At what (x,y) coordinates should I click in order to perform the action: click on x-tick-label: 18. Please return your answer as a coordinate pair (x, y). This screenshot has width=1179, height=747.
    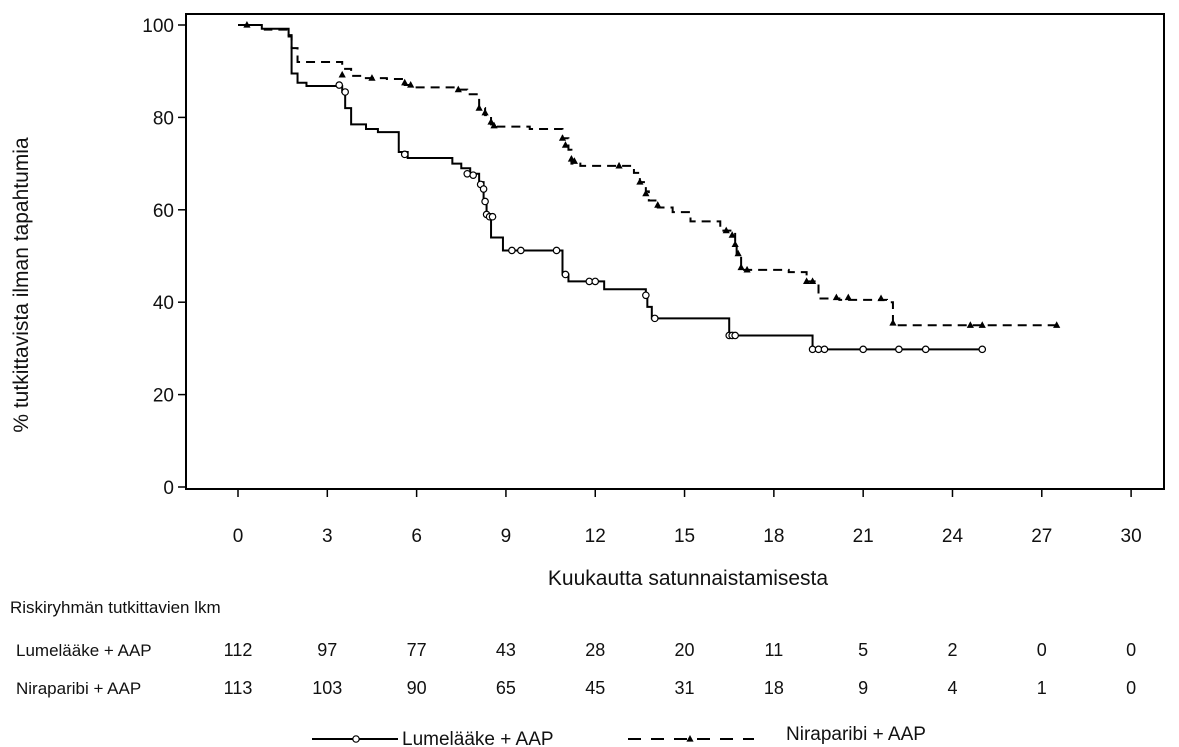
    Looking at the image, I should click on (773, 536).